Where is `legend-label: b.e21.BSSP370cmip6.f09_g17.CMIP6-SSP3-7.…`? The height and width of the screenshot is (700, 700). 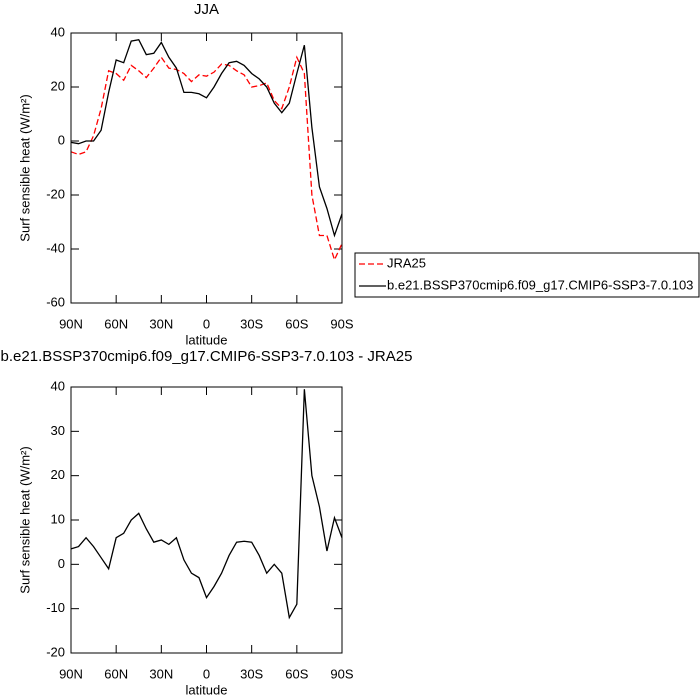
legend-label: b.e21.BSSP370cmip6.f09_g17.CMIP6-SSP3-7.… is located at coordinates (540, 284).